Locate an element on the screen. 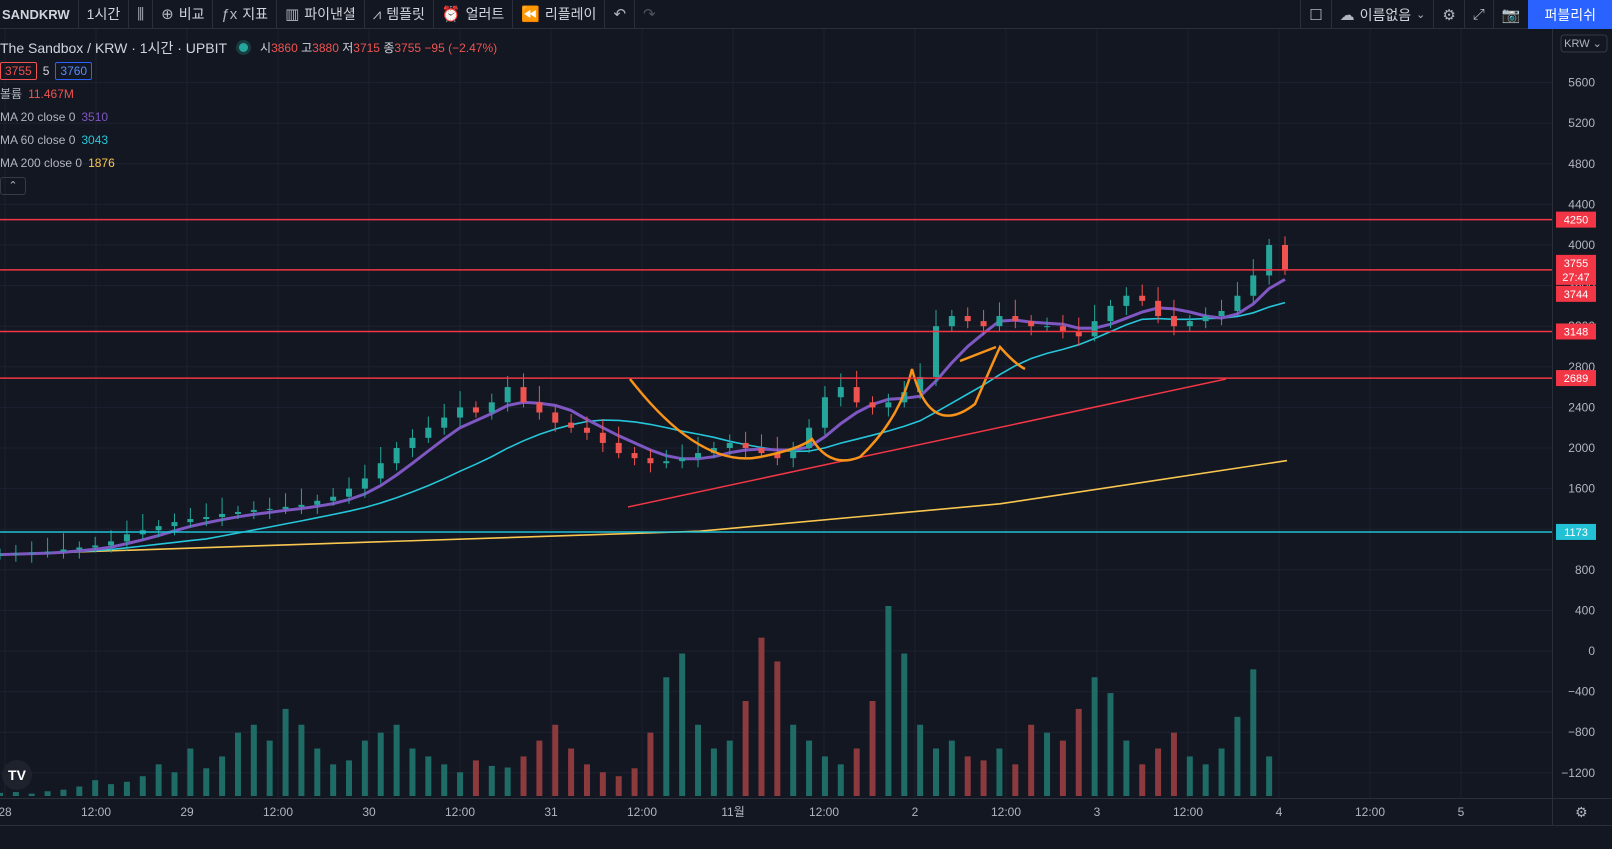 This screenshot has width=1612, height=849. compare-button: ⊕ 비교 is located at coordinates (183, 14).